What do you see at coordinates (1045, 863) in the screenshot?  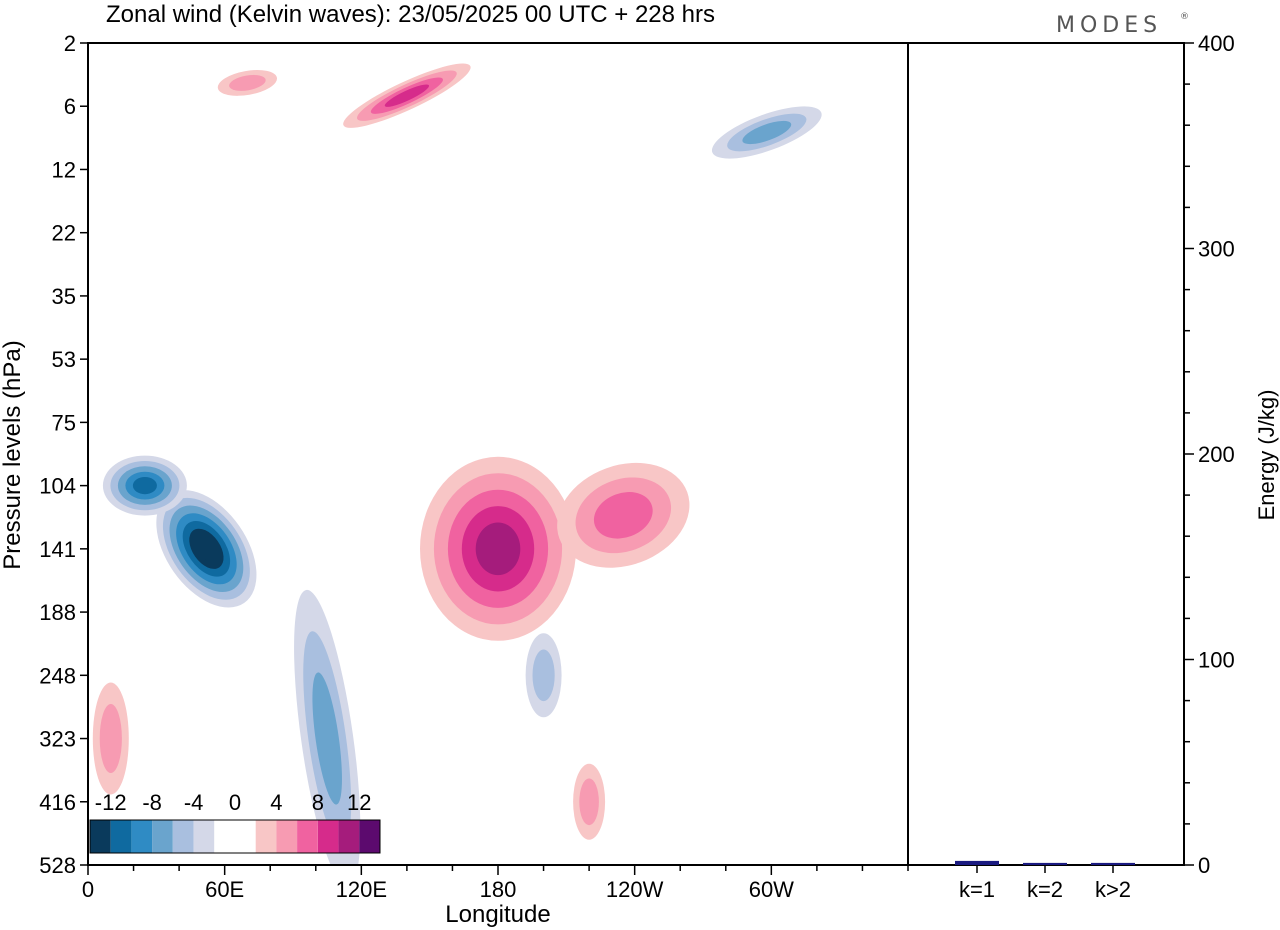 I see `energy-bar-k=2` at bounding box center [1045, 863].